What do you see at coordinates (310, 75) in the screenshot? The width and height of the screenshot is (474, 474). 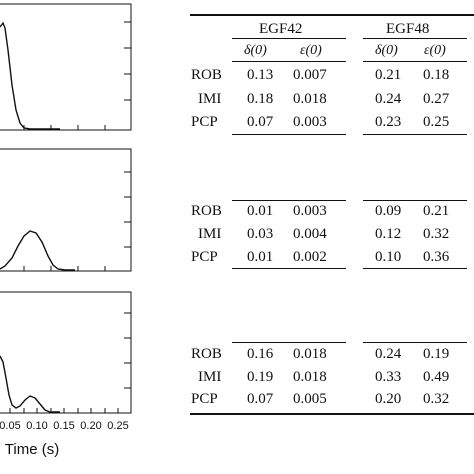 I see `table-cell: 0.007` at bounding box center [310, 75].